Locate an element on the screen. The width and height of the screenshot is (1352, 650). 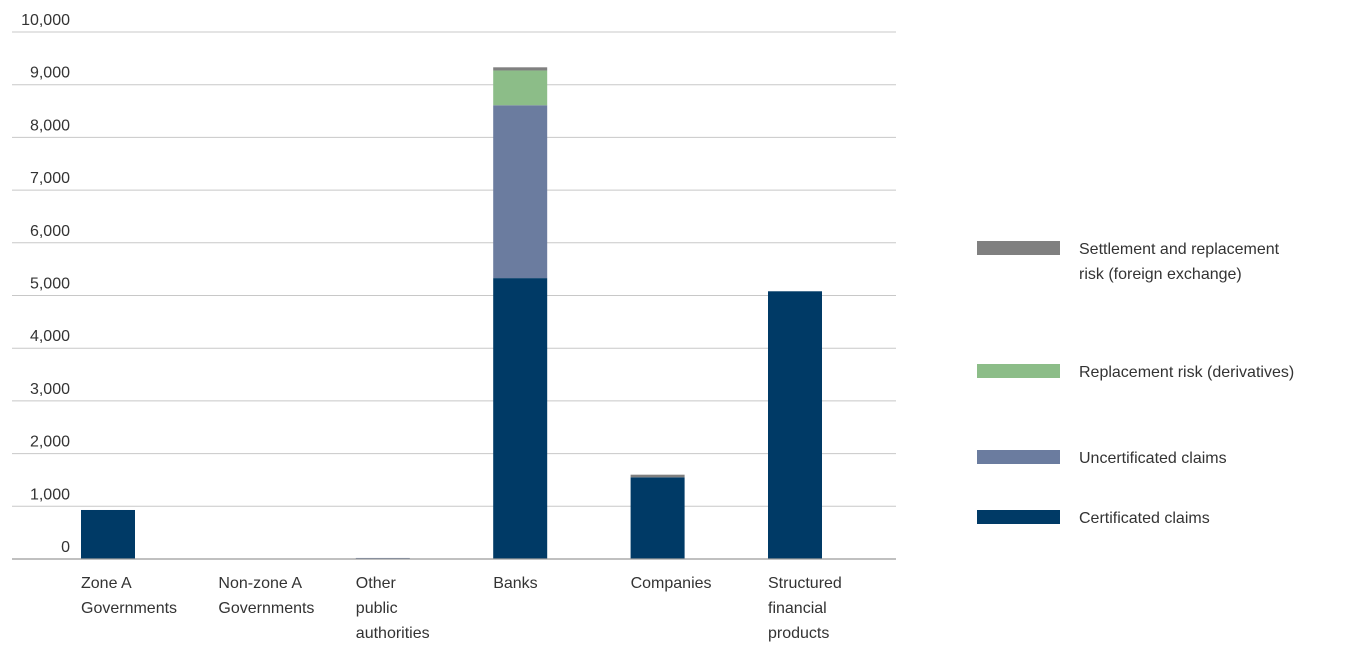
y-tick-label: 3,000 is located at coordinates (50, 389).